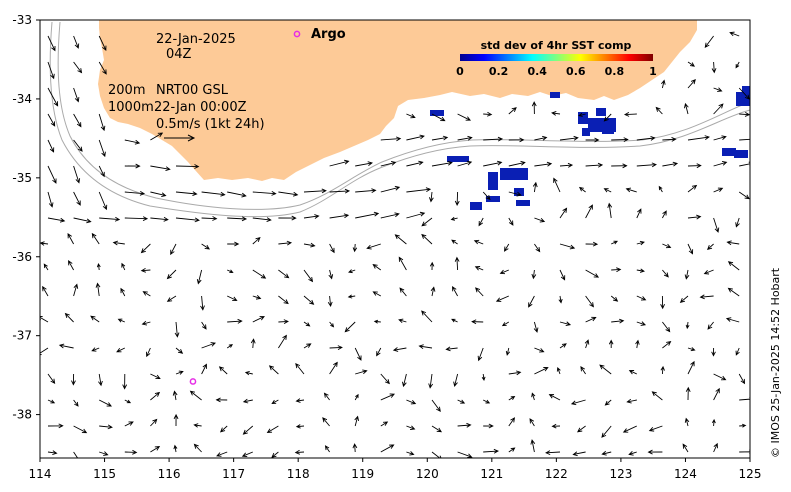 This screenshot has width=791, height=492. Describe the element at coordinates (179, 54) in the screenshot. I see `hour-label: 04Z` at that location.